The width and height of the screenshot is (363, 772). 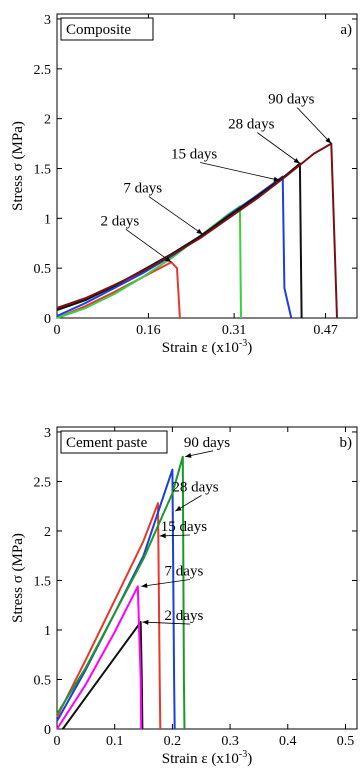 I want to click on series-line-7-days, so click(x=99, y=657).